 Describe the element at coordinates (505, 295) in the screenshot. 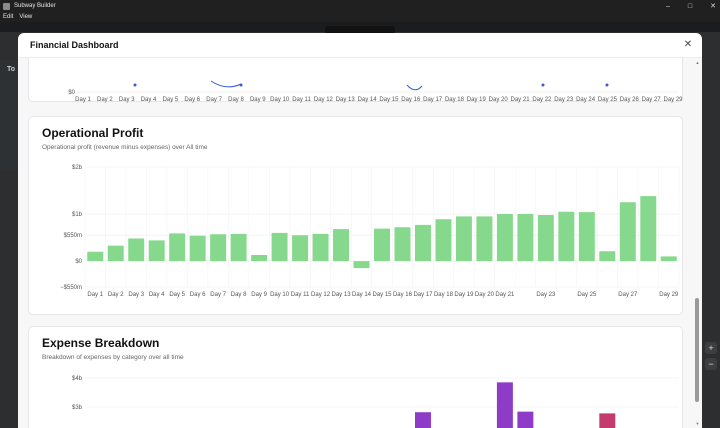

I see `profit-x-tick: Day 21` at that location.